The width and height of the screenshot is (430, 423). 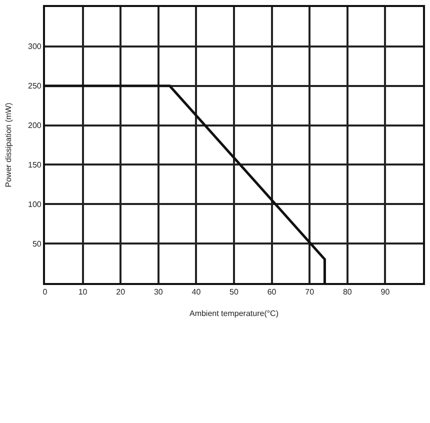 I want to click on y-tick-label: 300, so click(x=35, y=47).